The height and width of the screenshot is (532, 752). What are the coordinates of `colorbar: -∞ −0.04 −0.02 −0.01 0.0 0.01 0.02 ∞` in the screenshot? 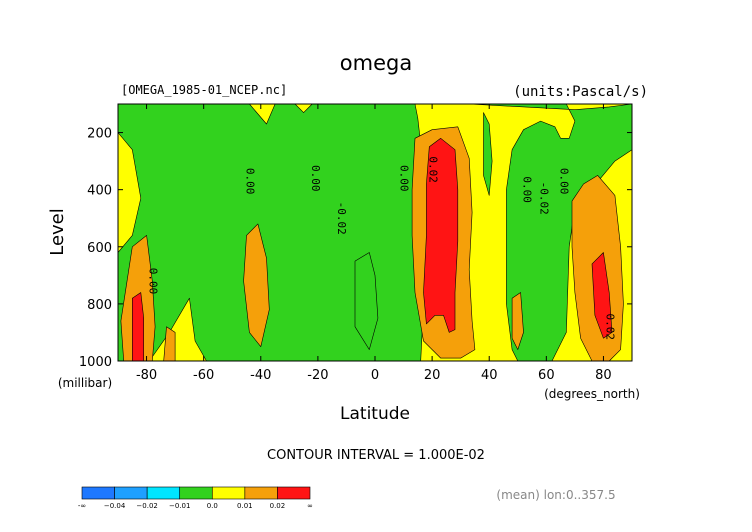 It's located at (195, 498).